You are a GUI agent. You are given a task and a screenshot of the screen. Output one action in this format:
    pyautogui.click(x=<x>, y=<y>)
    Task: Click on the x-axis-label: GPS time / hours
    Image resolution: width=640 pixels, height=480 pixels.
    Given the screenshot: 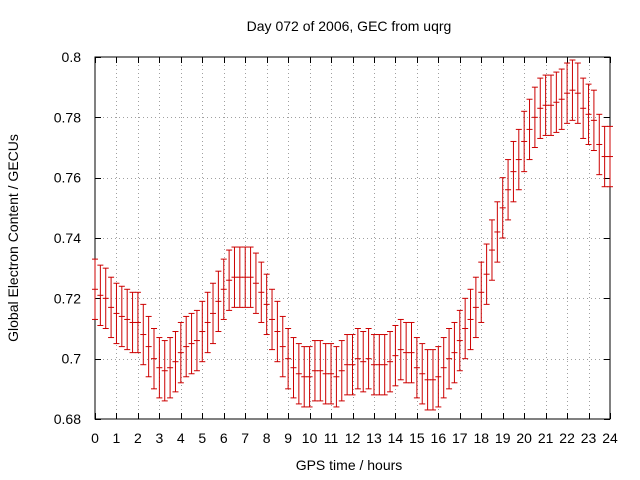 What is the action you would take?
    pyautogui.click(x=349, y=465)
    